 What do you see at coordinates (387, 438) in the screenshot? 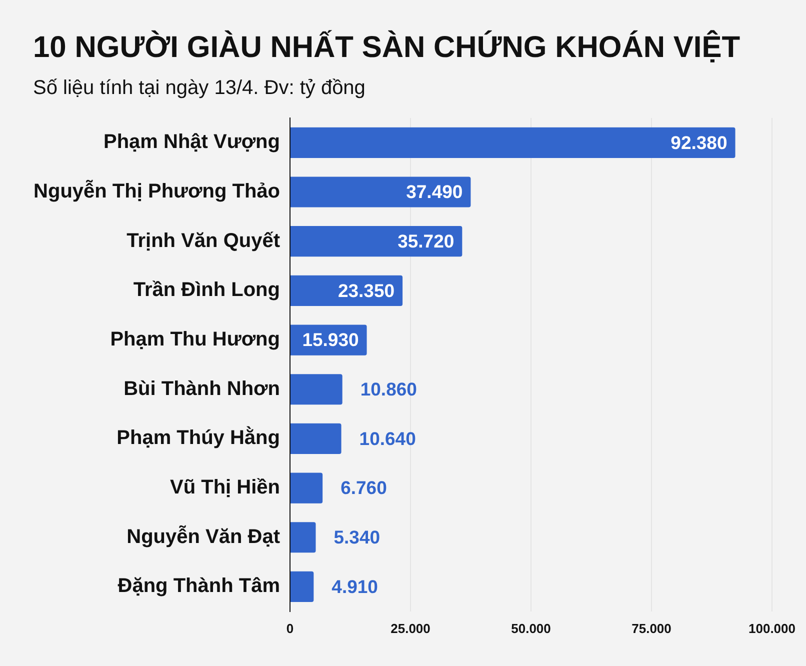
I see `data-label: 10.640` at bounding box center [387, 438].